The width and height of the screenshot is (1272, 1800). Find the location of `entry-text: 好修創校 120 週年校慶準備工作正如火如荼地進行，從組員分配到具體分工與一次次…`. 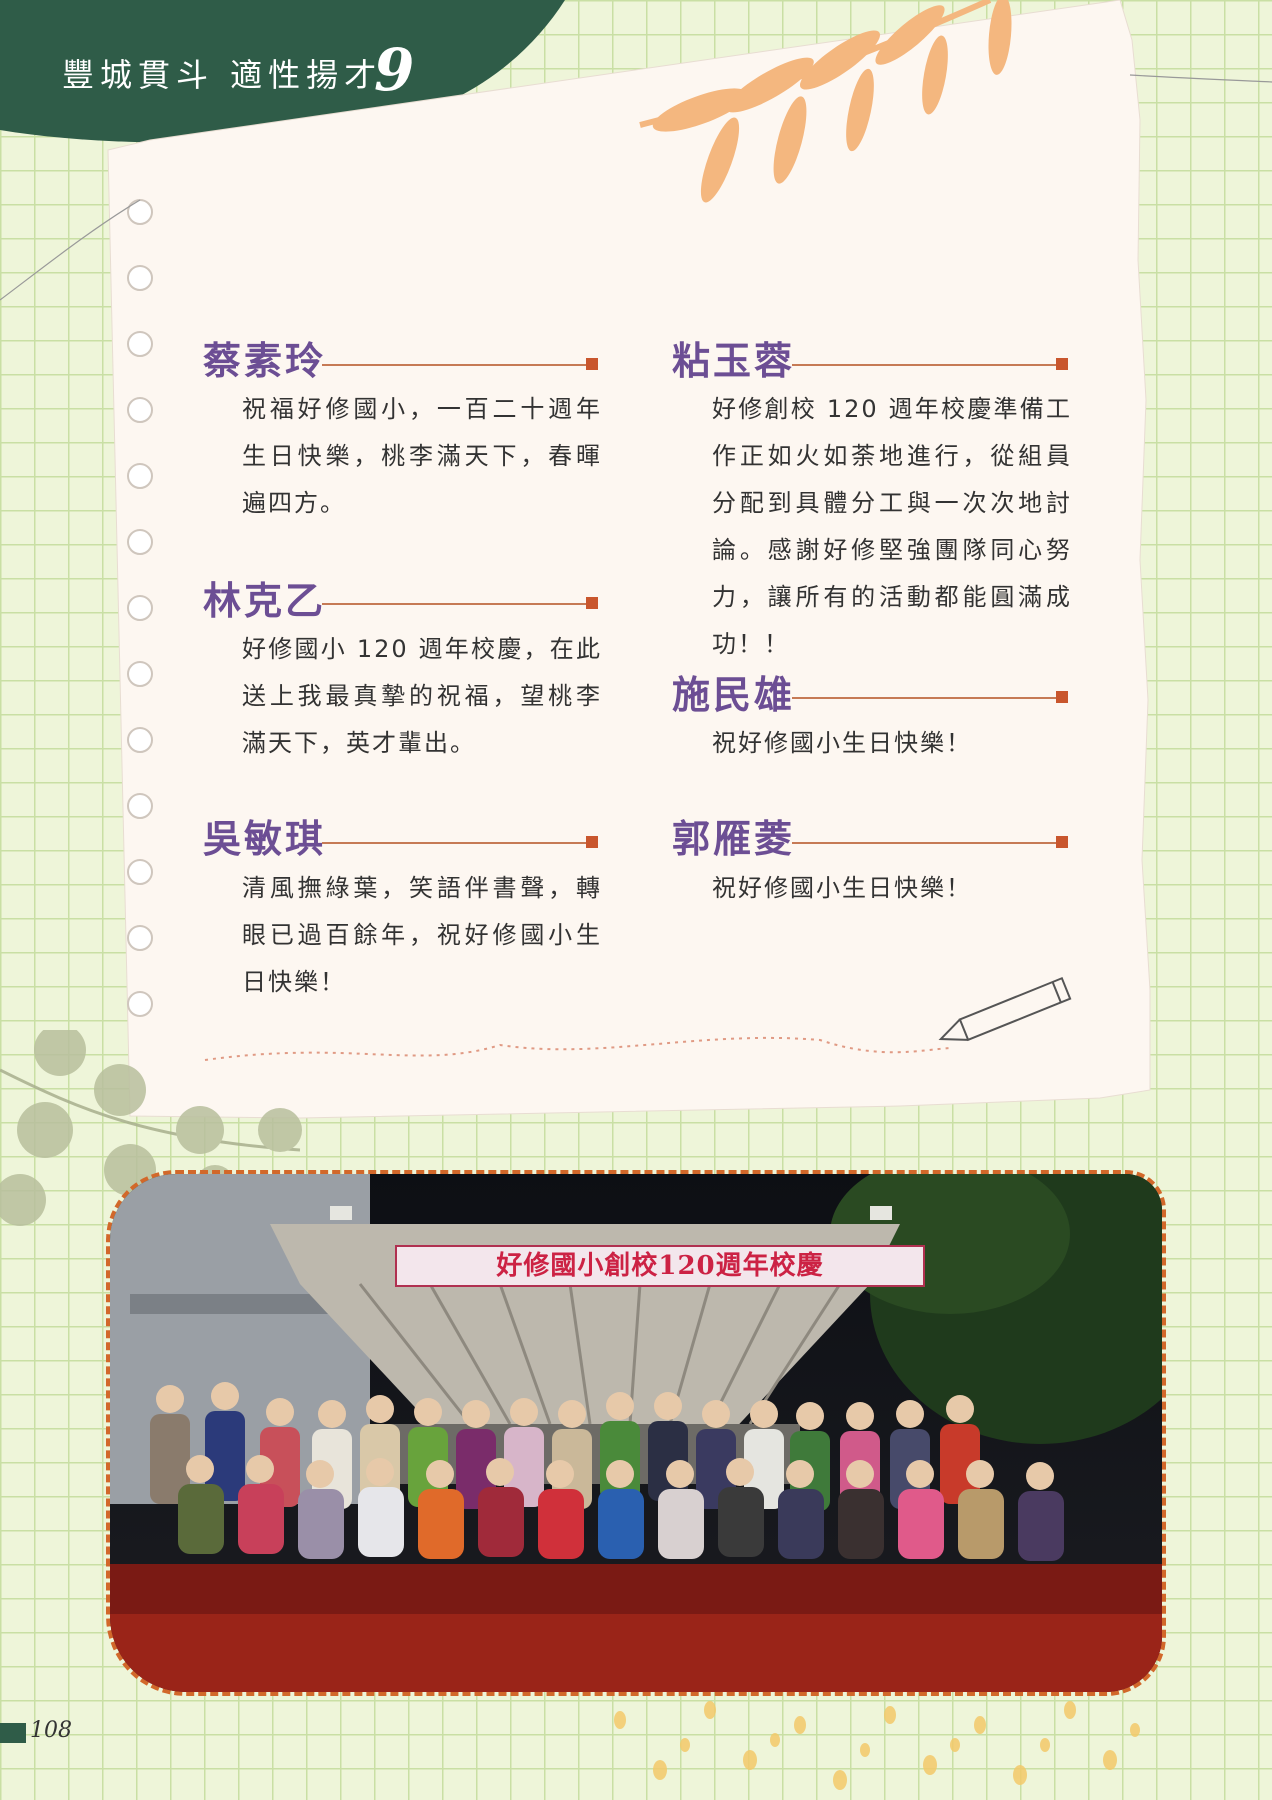

entry-text: 好修創校 120 週年校慶準備工作正如火如荼地進行，從組員分配到具體分工與一次次… is located at coordinates (892, 526).